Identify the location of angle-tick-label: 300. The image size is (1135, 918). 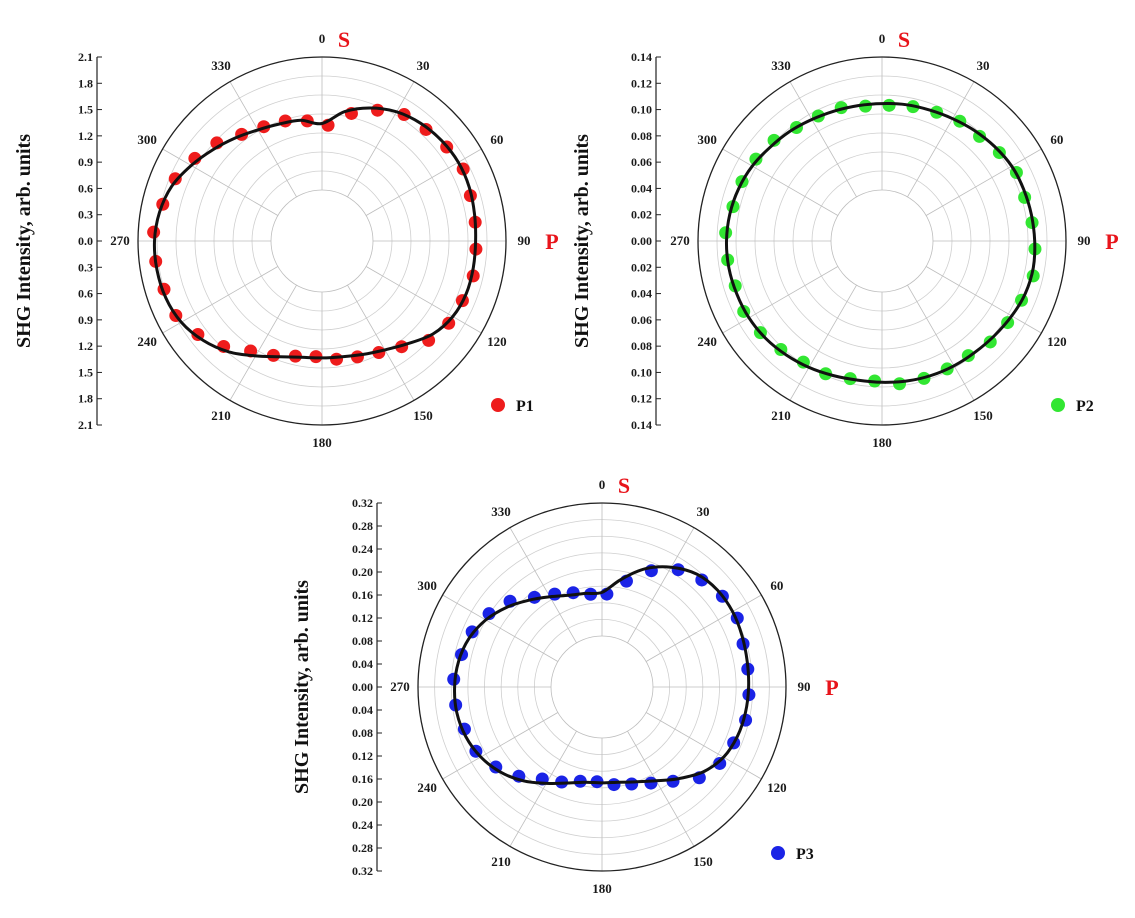
(707, 139).